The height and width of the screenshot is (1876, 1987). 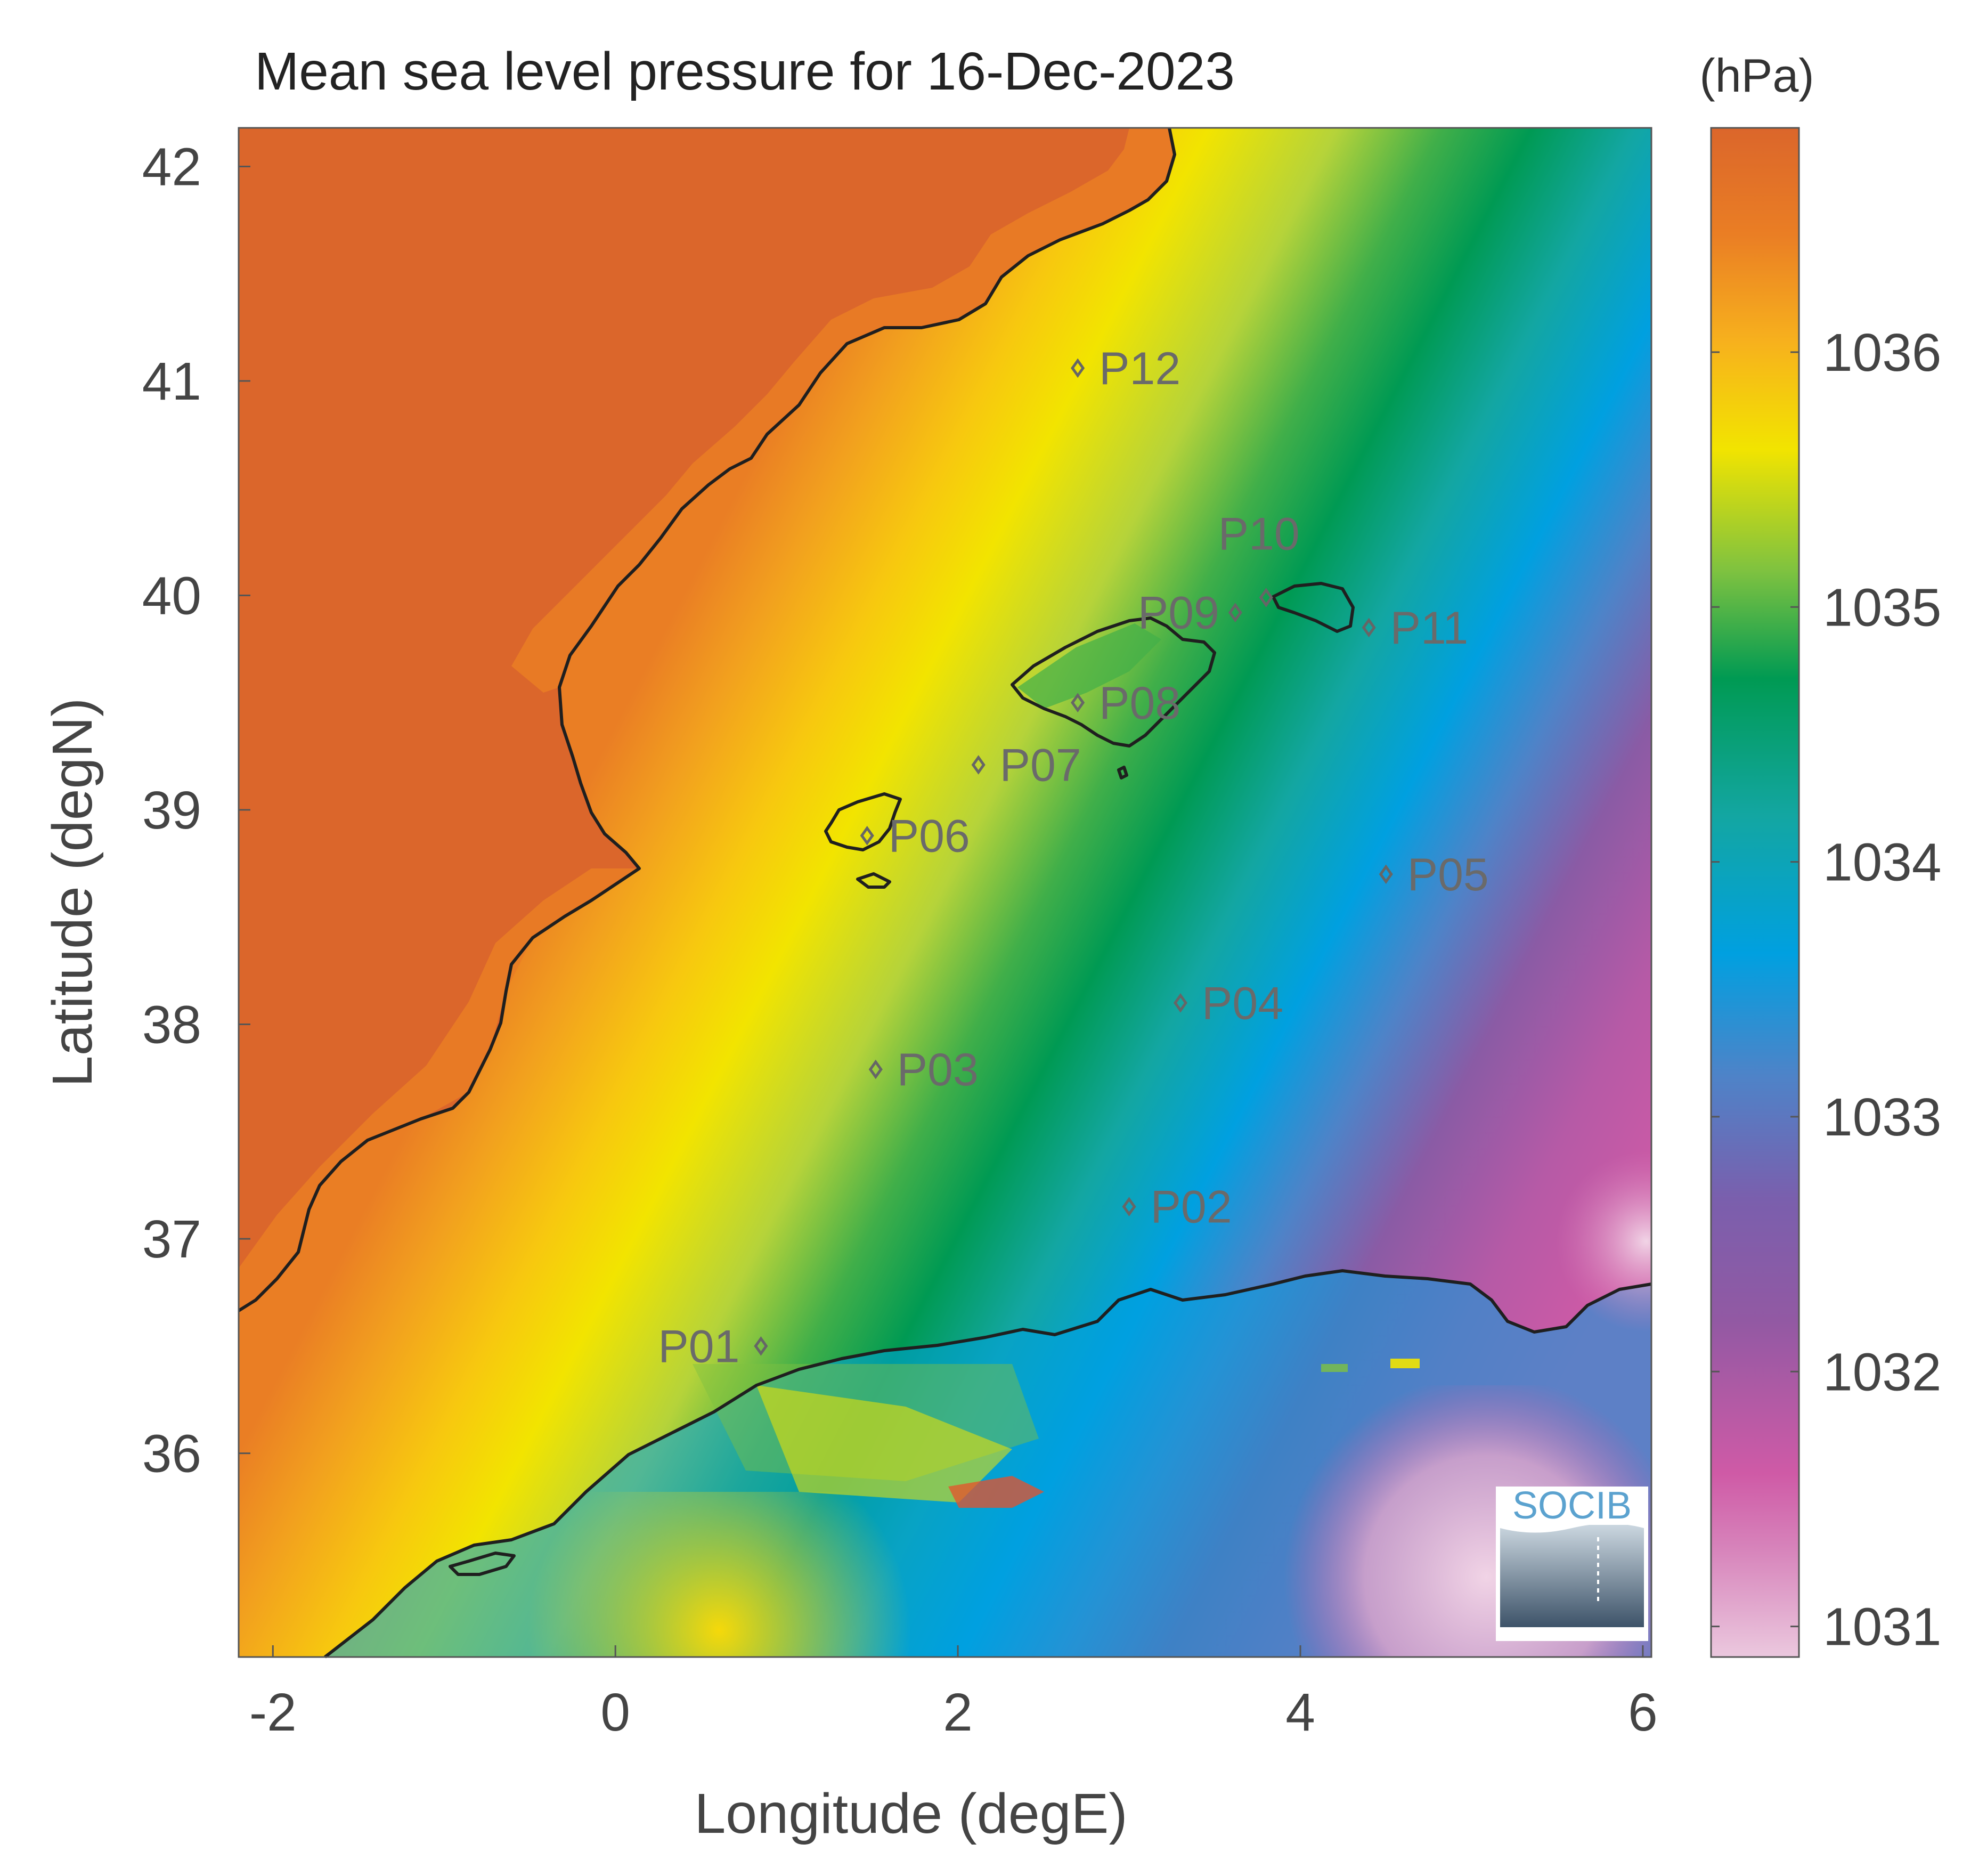 I want to click on socib-logo-text: SOCIB, so click(x=1572, y=1505).